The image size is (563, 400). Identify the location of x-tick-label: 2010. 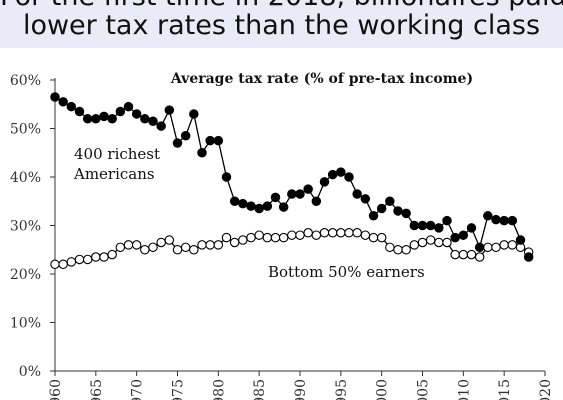
(464, 389).